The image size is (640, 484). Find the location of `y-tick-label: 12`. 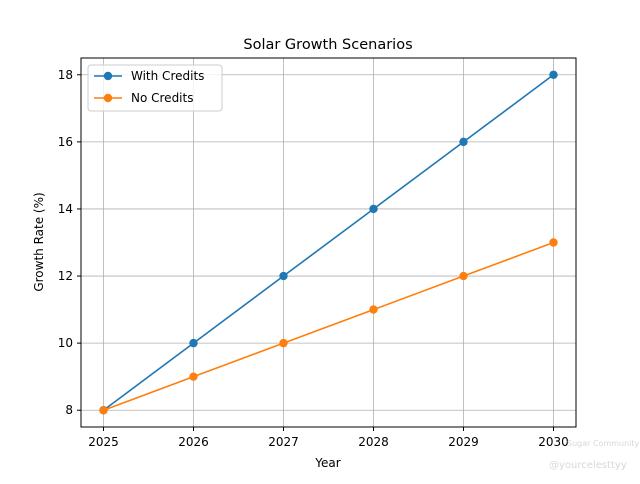

y-tick-label: 12 is located at coordinates (65, 276).